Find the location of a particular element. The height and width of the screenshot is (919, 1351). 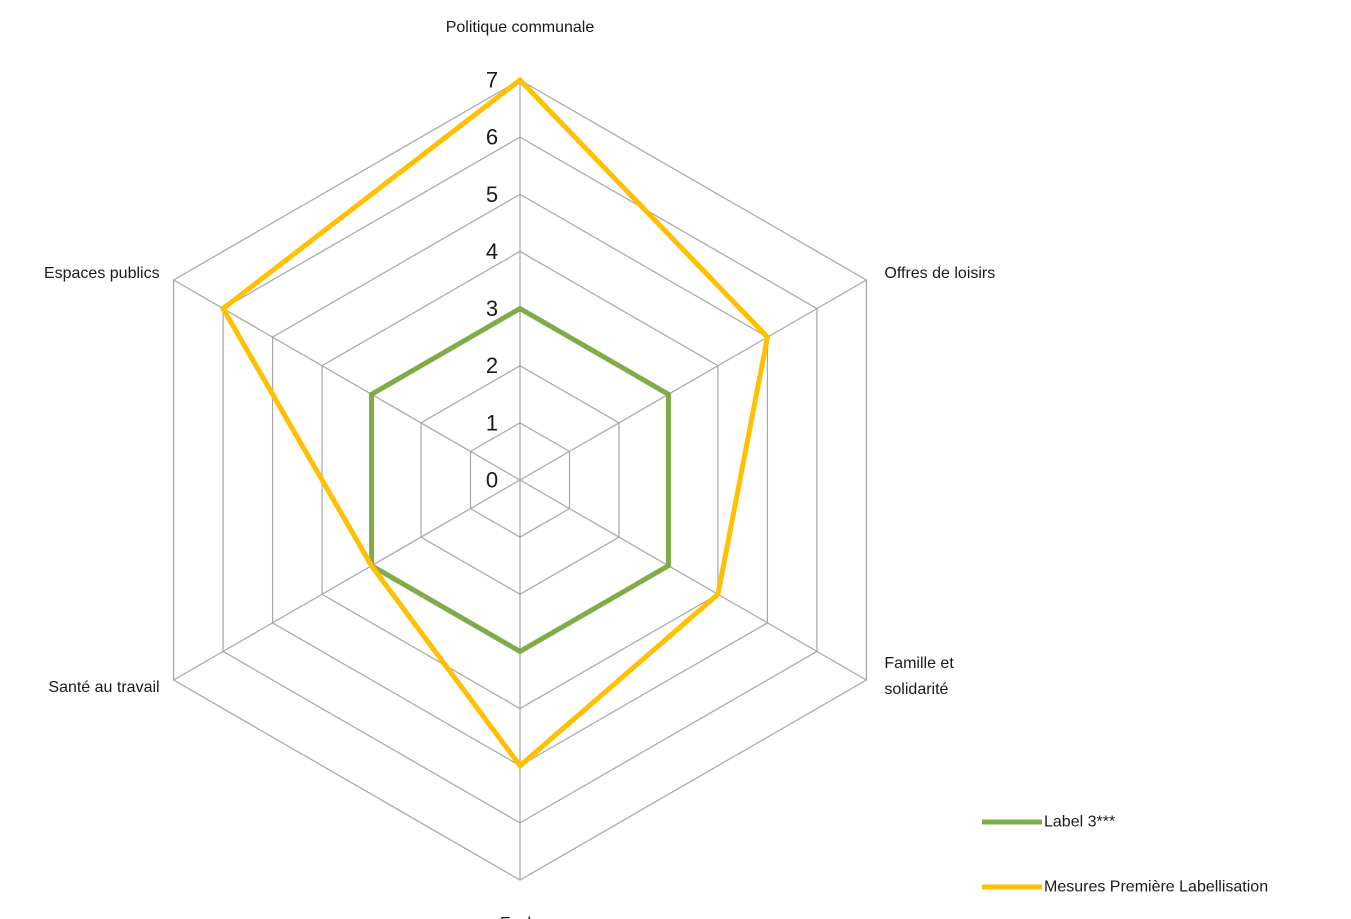

tick-label-5: 5 is located at coordinates (492, 194).